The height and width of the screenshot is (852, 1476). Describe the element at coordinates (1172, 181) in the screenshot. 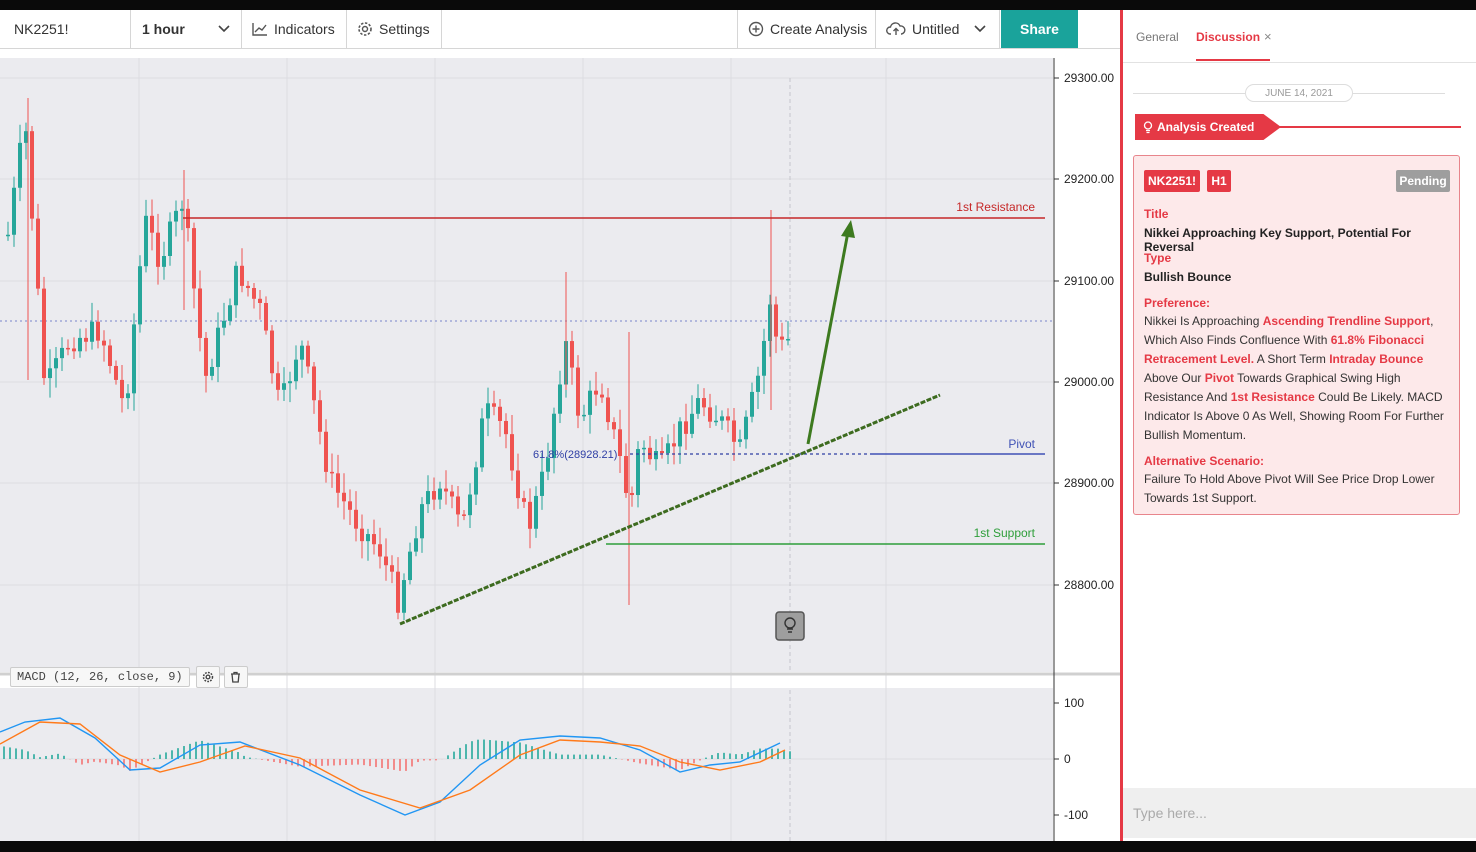

I see `symbol-badge: NK2251!` at that location.